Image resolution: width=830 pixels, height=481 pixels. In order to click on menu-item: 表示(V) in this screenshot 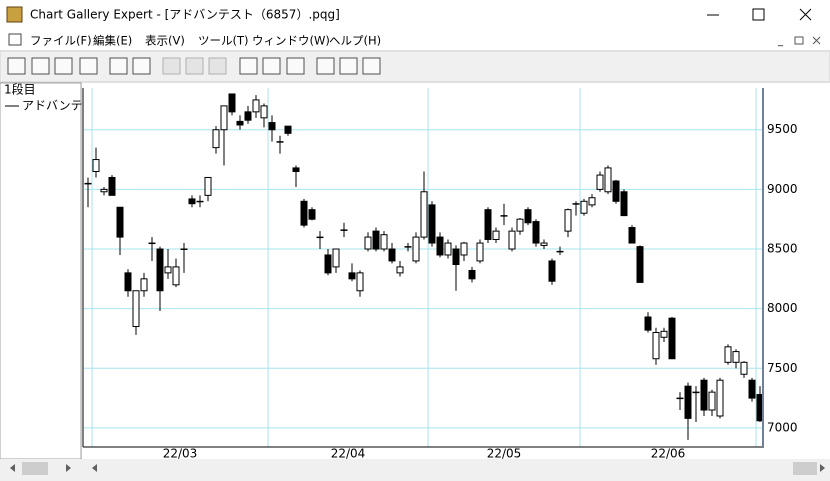, I will do `click(165, 41)`.